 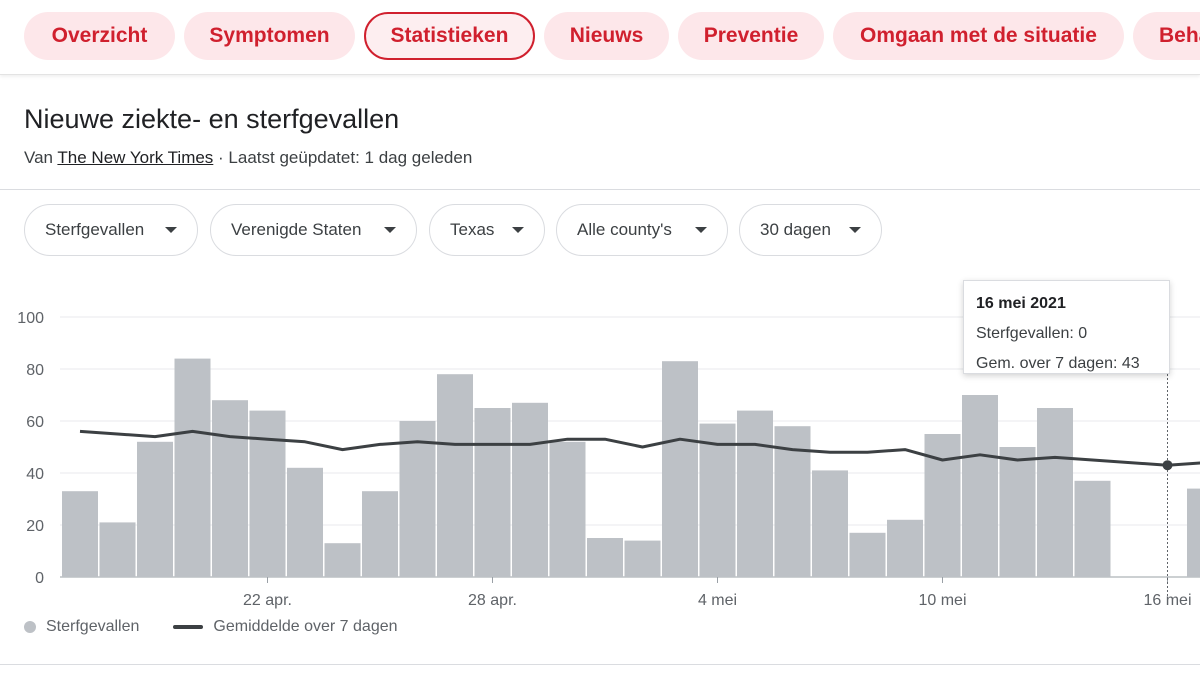 I want to click on state-filter: Texas, so click(x=487, y=230).